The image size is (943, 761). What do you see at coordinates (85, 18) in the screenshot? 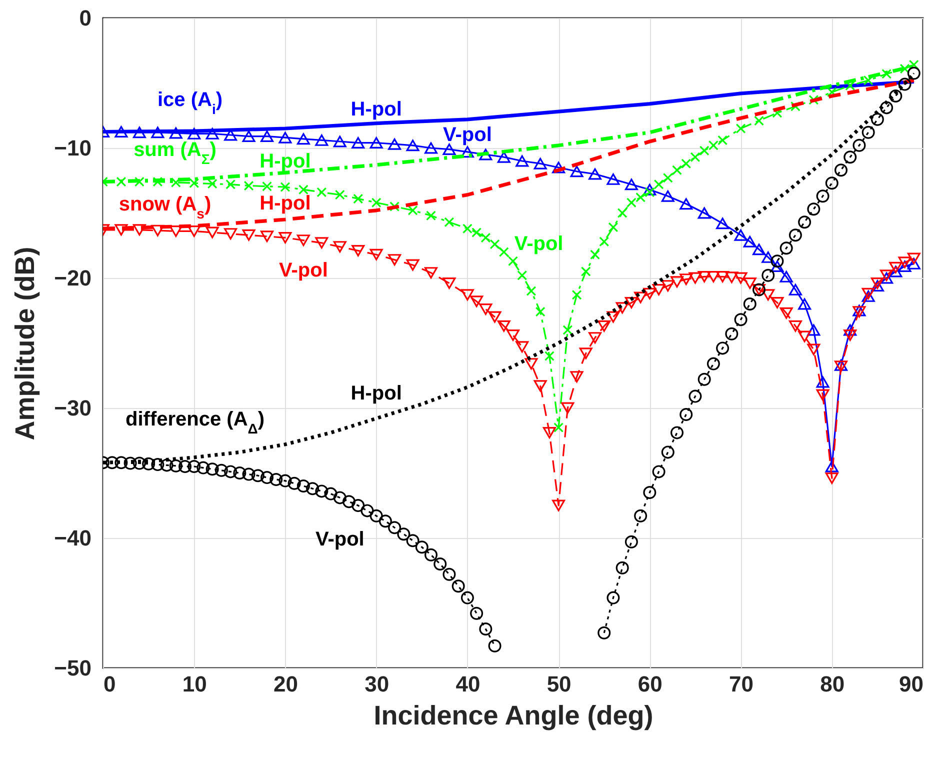
I see `y-tick-label: 0` at bounding box center [85, 18].